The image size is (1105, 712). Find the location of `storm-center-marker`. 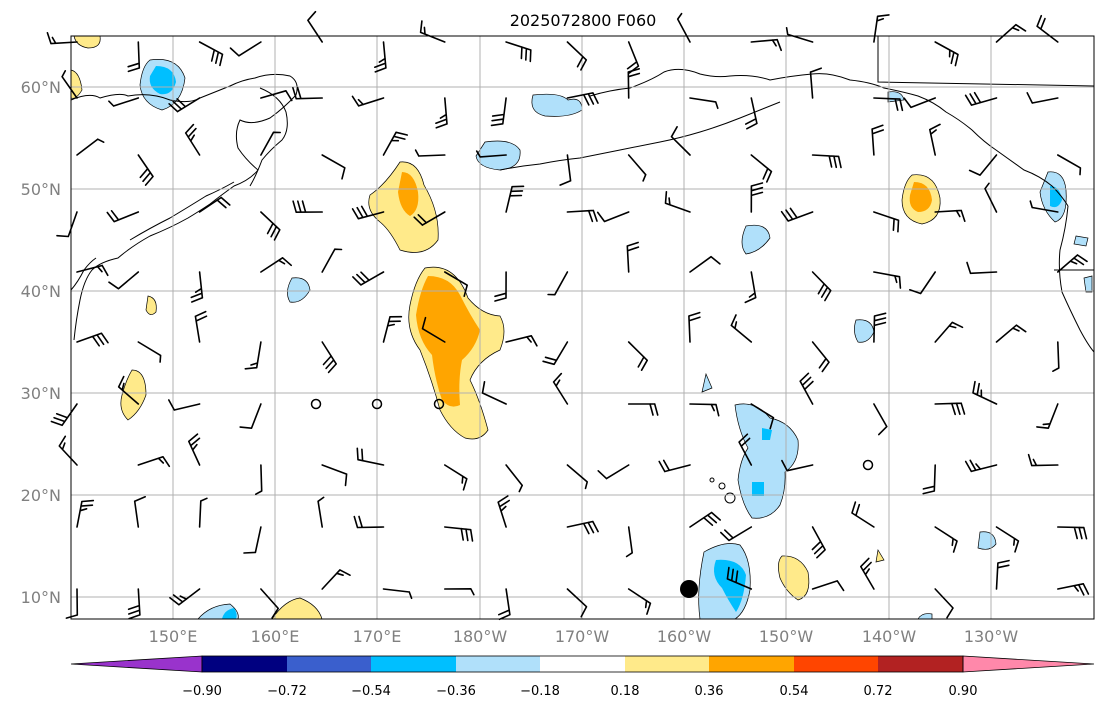

storm-center-marker is located at coordinates (689, 589).